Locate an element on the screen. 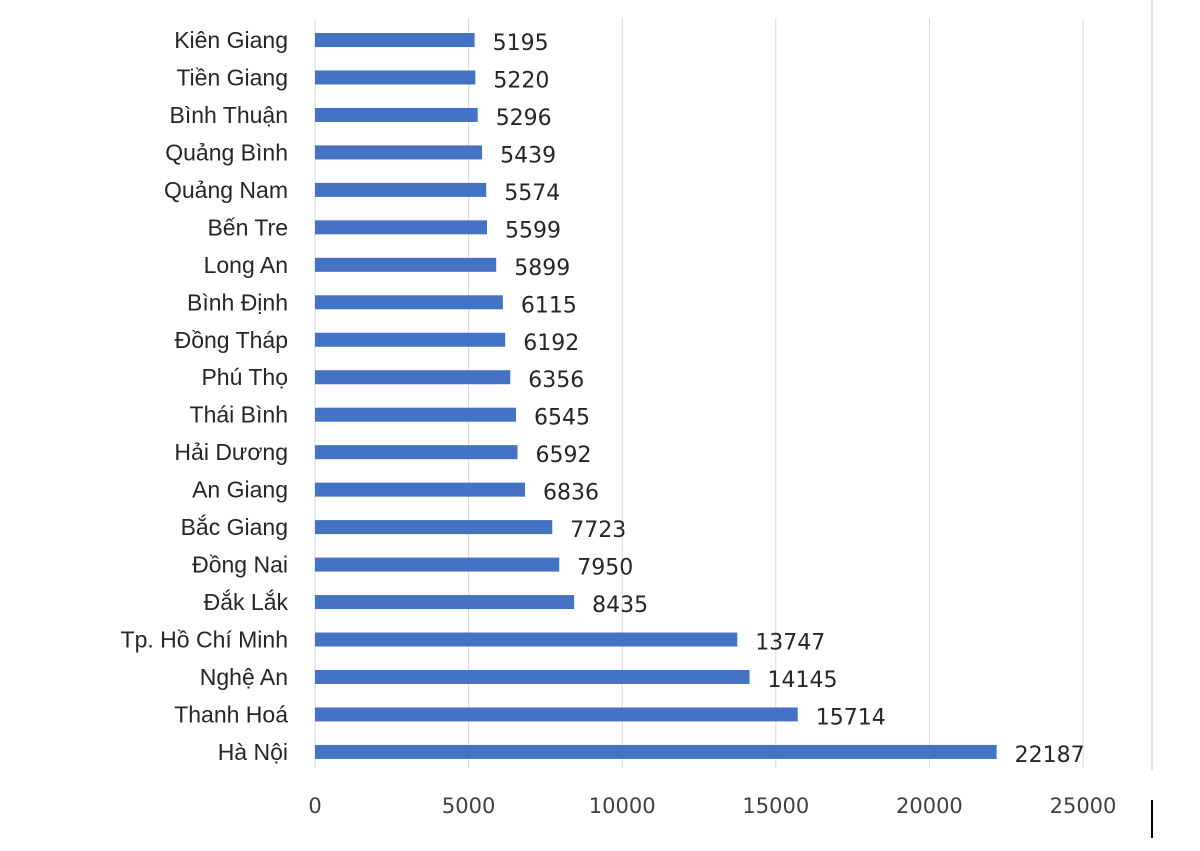 Image resolution: width=1200 pixels, height=851 pixels. category-label: Đồng Tháp is located at coordinates (231, 340).